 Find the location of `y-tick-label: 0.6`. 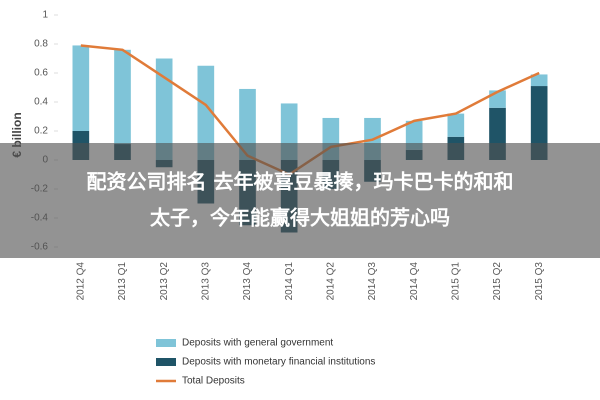

y-tick-label: 0.6 is located at coordinates (41, 73).